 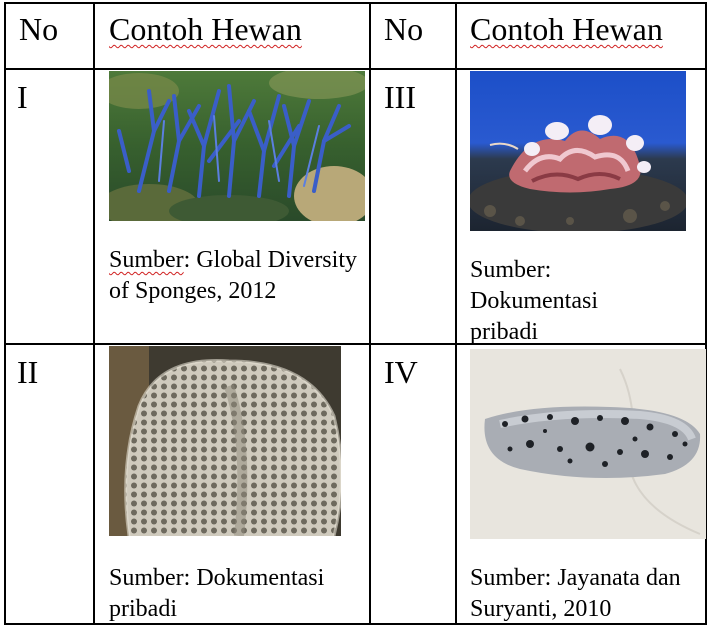 I want to click on table-border-left, so click(x=5, y=313).